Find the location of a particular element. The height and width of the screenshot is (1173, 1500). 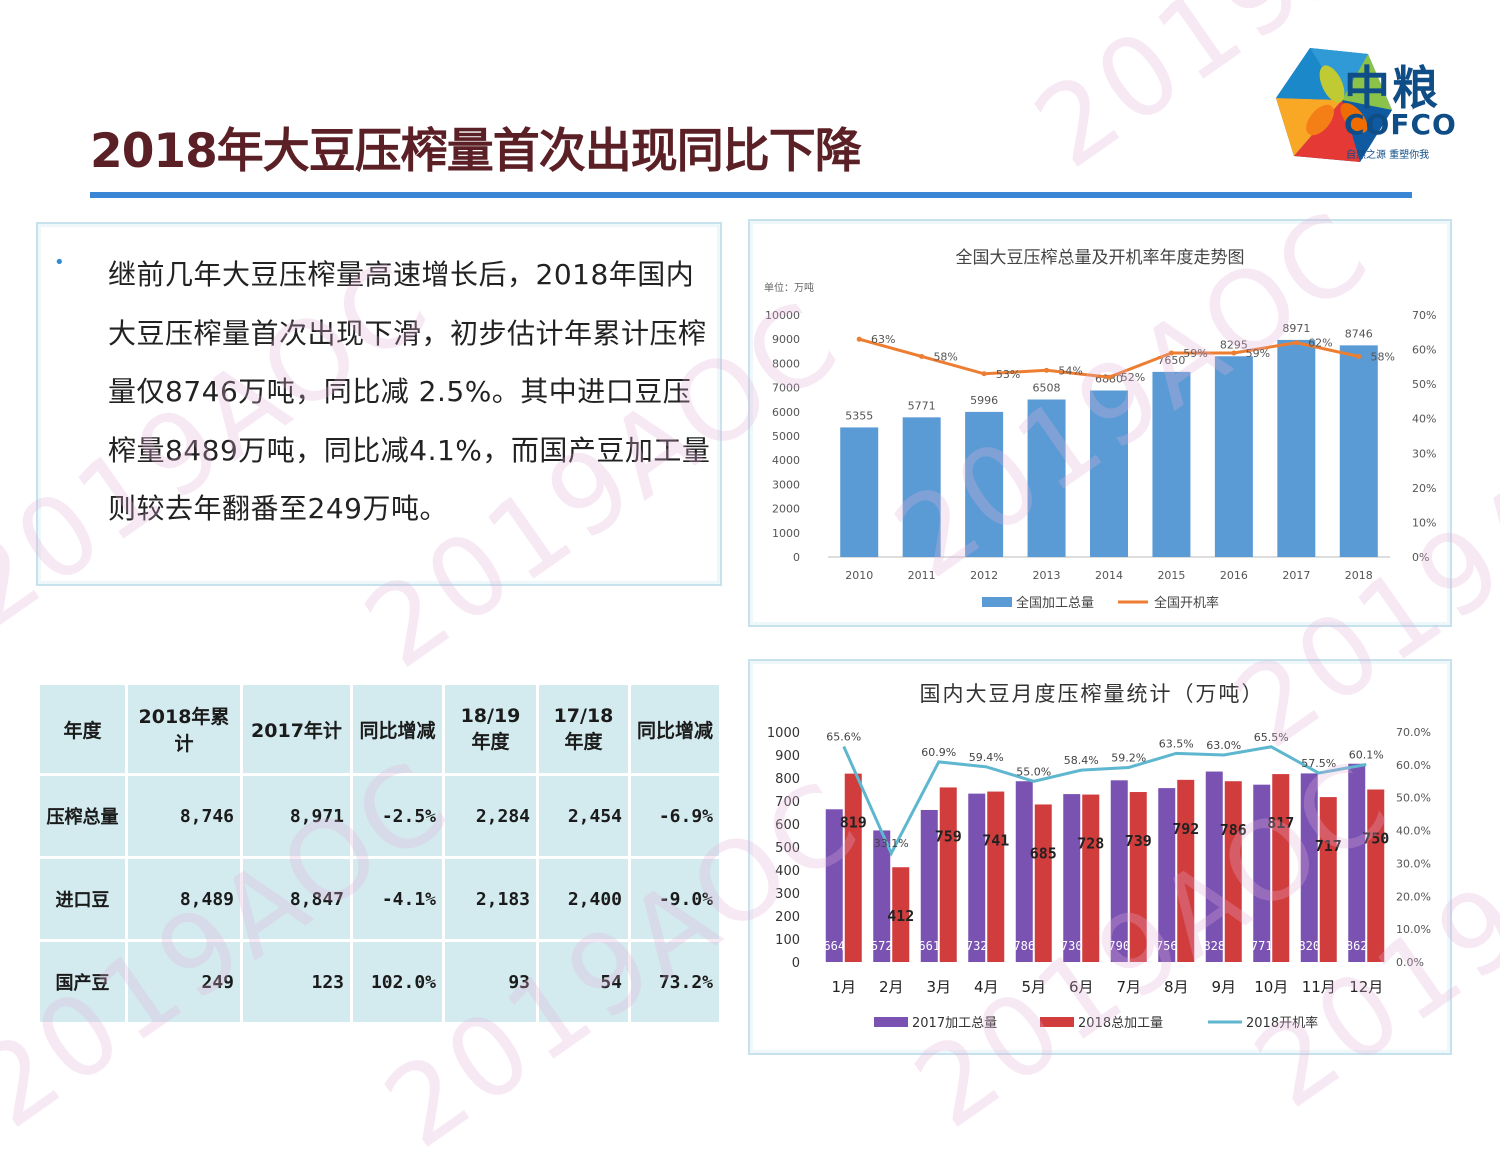

y-tick-label: 200 is located at coordinates (787, 917).